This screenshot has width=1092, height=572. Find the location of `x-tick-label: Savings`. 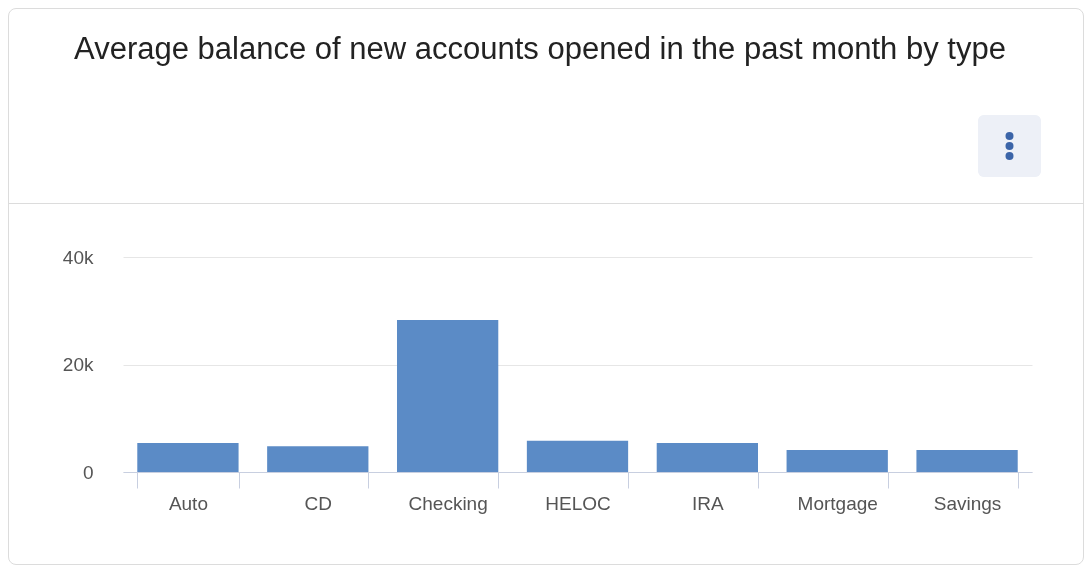

x-tick-label: Savings is located at coordinates (967, 503).